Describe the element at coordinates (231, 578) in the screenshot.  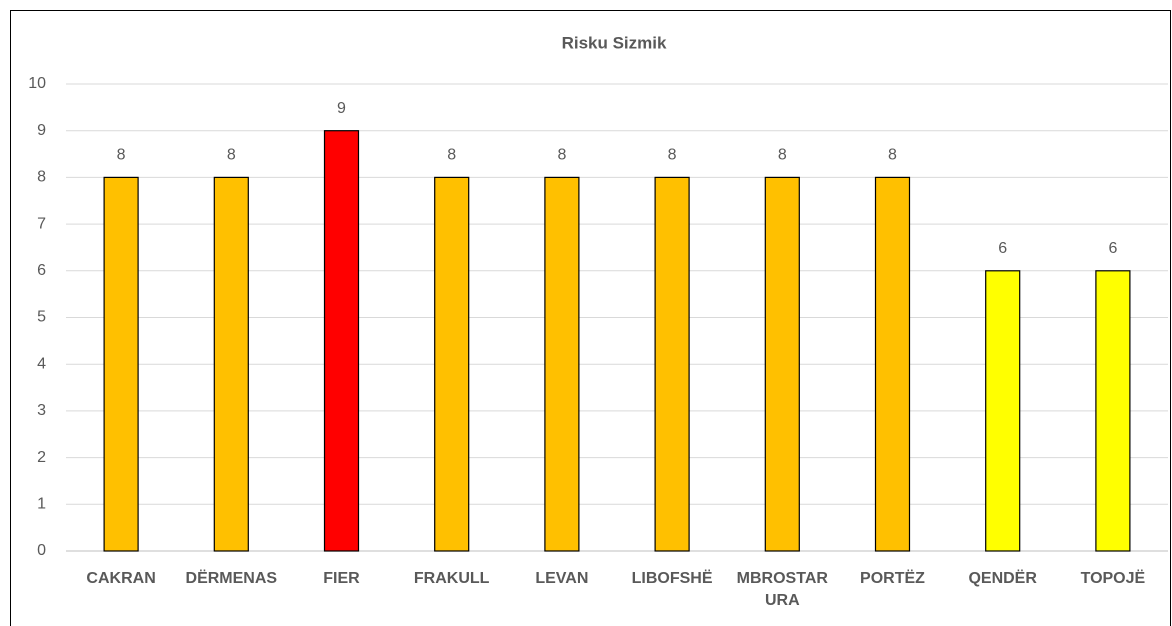
I see `x-tick-label: DËRMENAS` at that location.